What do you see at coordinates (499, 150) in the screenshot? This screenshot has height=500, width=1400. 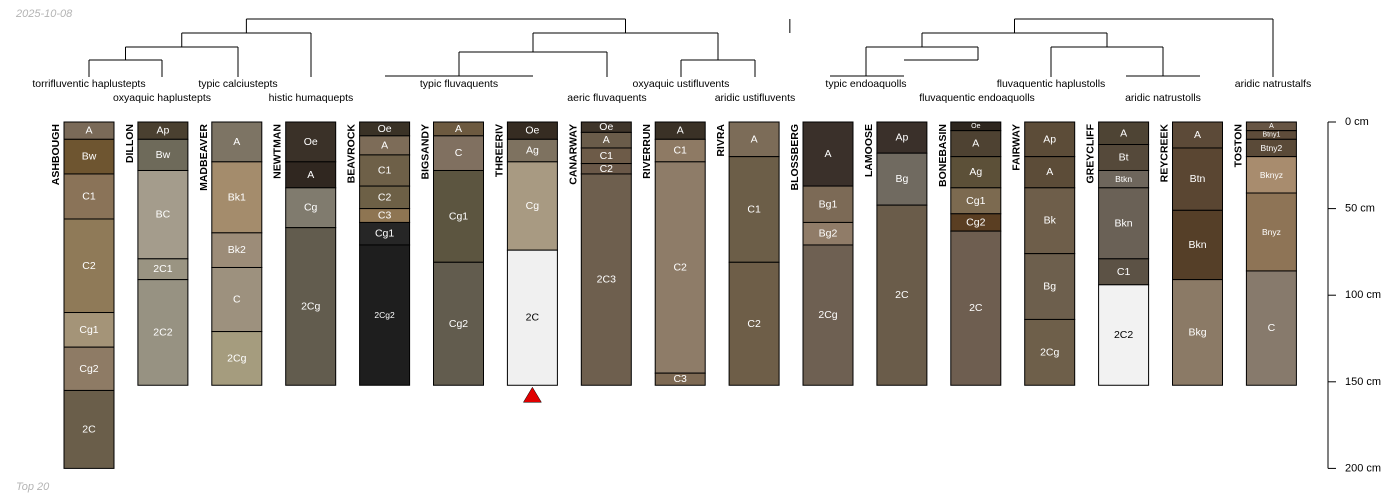 I see `profile-name: THREERIV` at bounding box center [499, 150].